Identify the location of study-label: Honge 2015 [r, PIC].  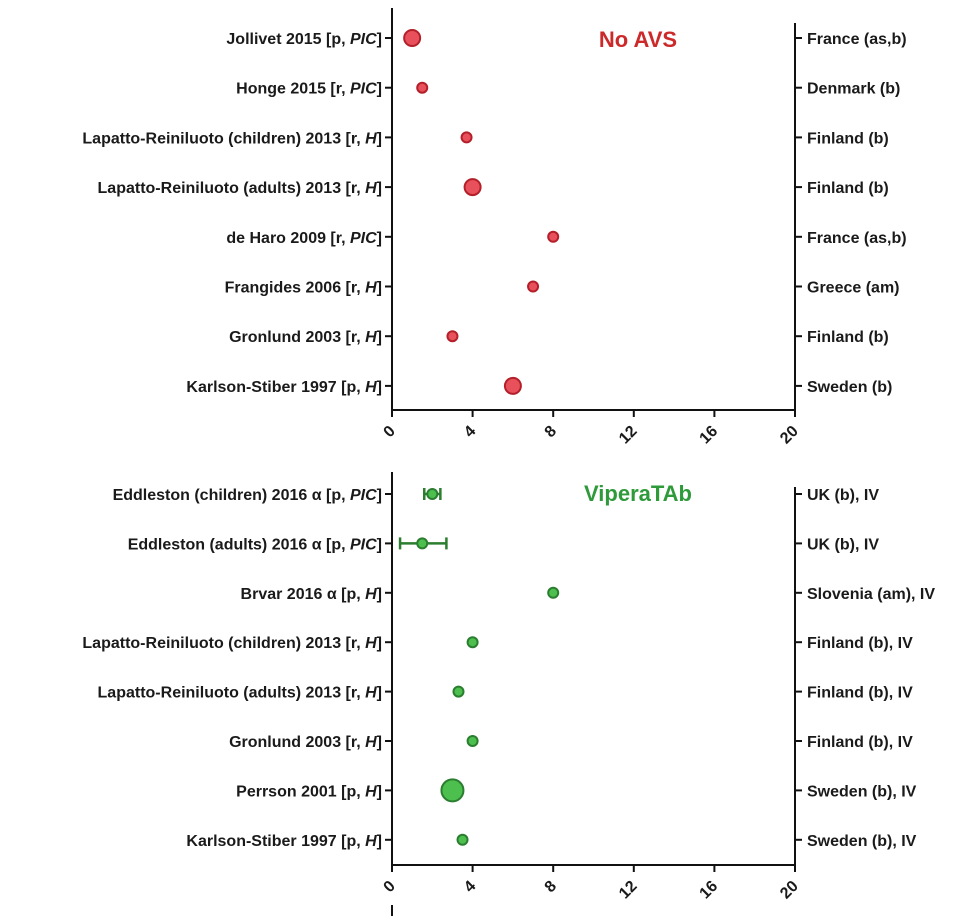
(309, 89).